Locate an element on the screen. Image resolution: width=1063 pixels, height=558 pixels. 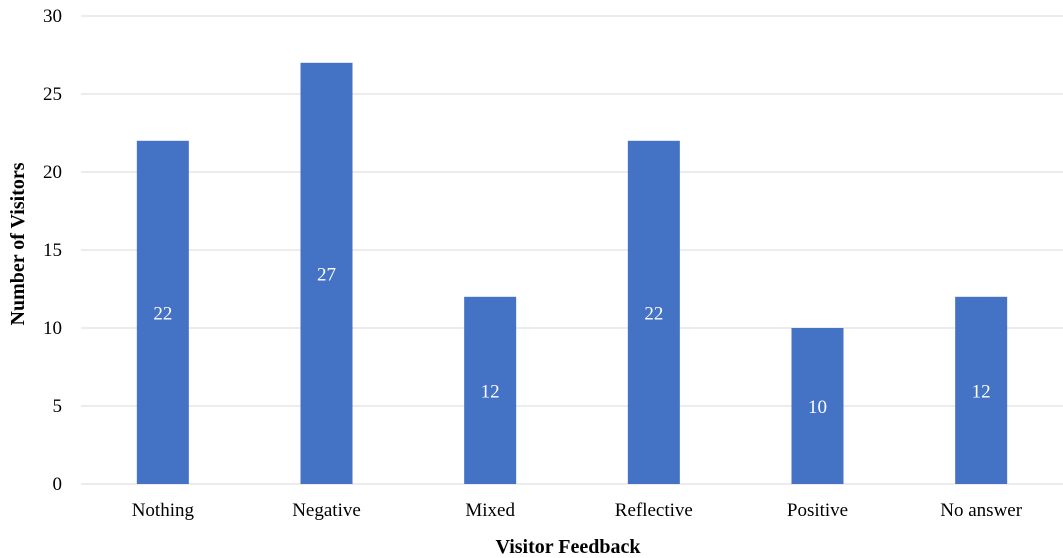
x-tick-label: No answer is located at coordinates (981, 510).